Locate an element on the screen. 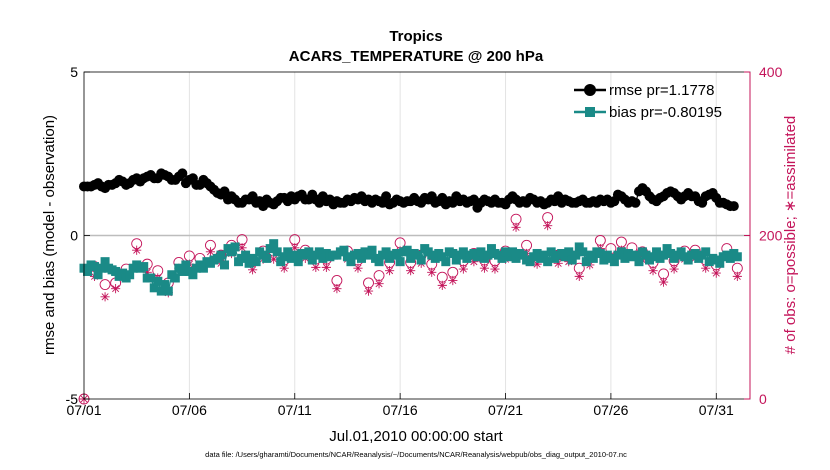 This screenshot has width=830, height=470. x-tick-label: 07/31 is located at coordinates (716, 410).